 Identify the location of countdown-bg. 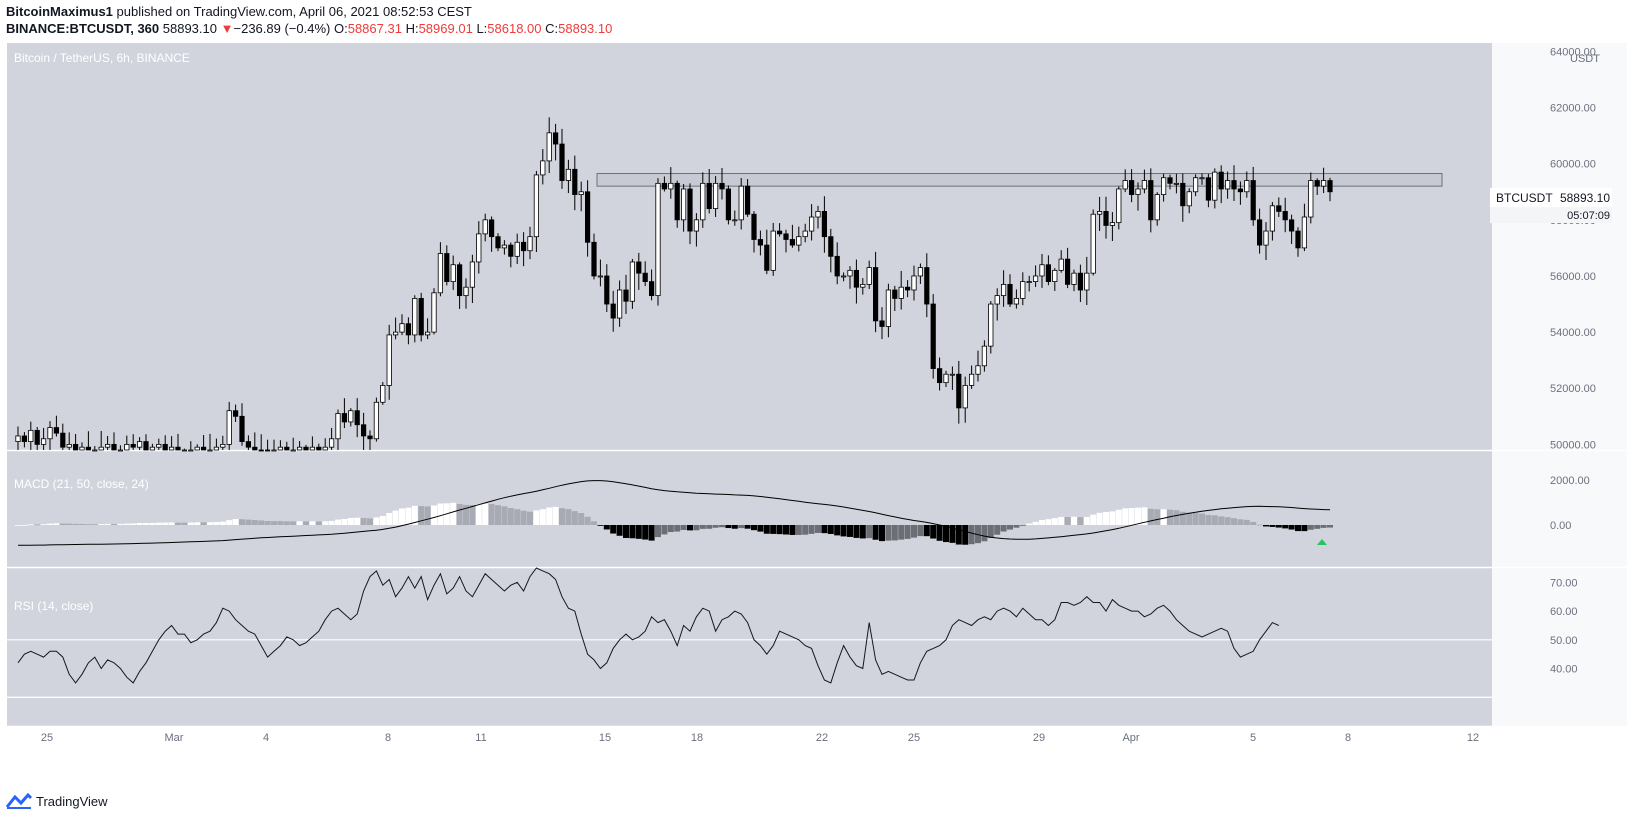
(1551, 215).